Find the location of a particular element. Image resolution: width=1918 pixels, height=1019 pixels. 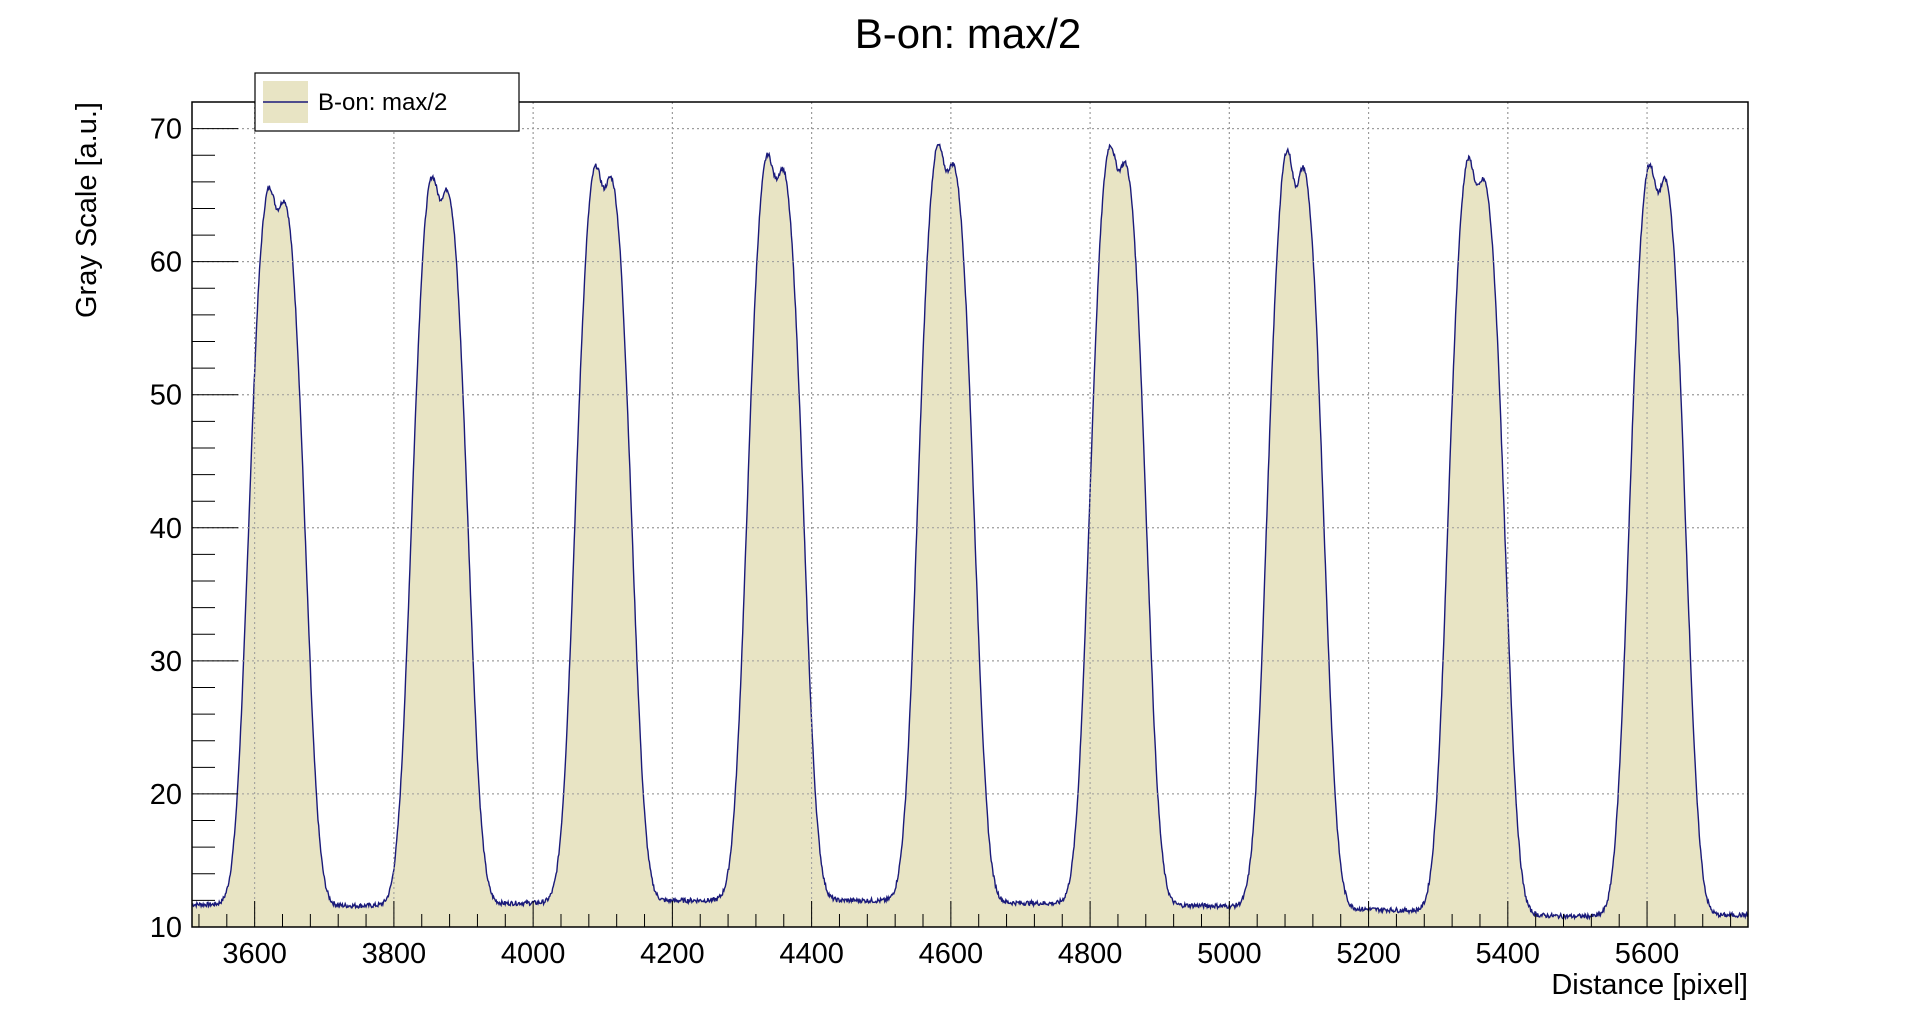

x-axis-title: Distance [pixel] is located at coordinates (1649, 985).